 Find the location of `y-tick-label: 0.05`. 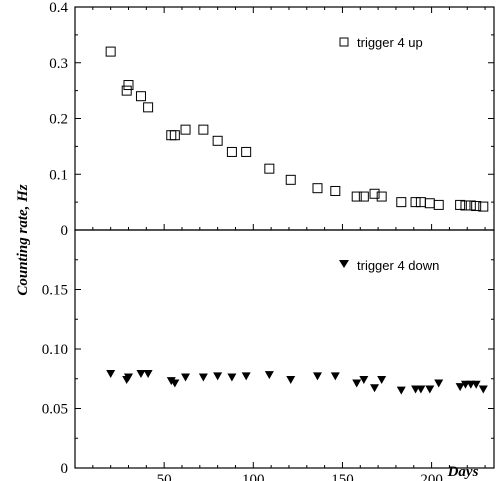

y-tick-label: 0.05 is located at coordinates (55, 410).